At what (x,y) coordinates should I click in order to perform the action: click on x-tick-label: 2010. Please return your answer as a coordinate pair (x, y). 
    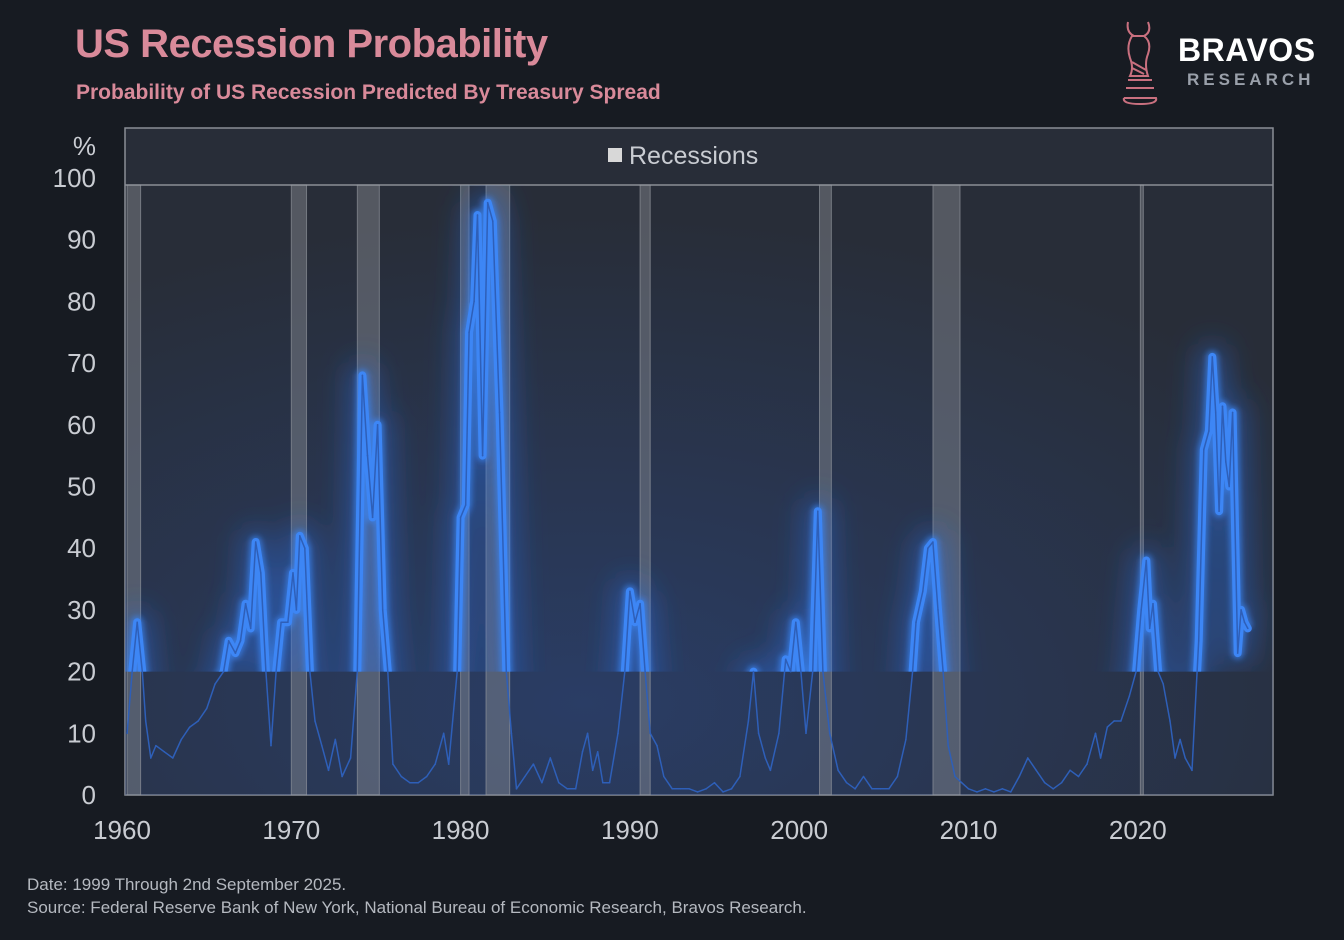
    Looking at the image, I should click on (969, 830).